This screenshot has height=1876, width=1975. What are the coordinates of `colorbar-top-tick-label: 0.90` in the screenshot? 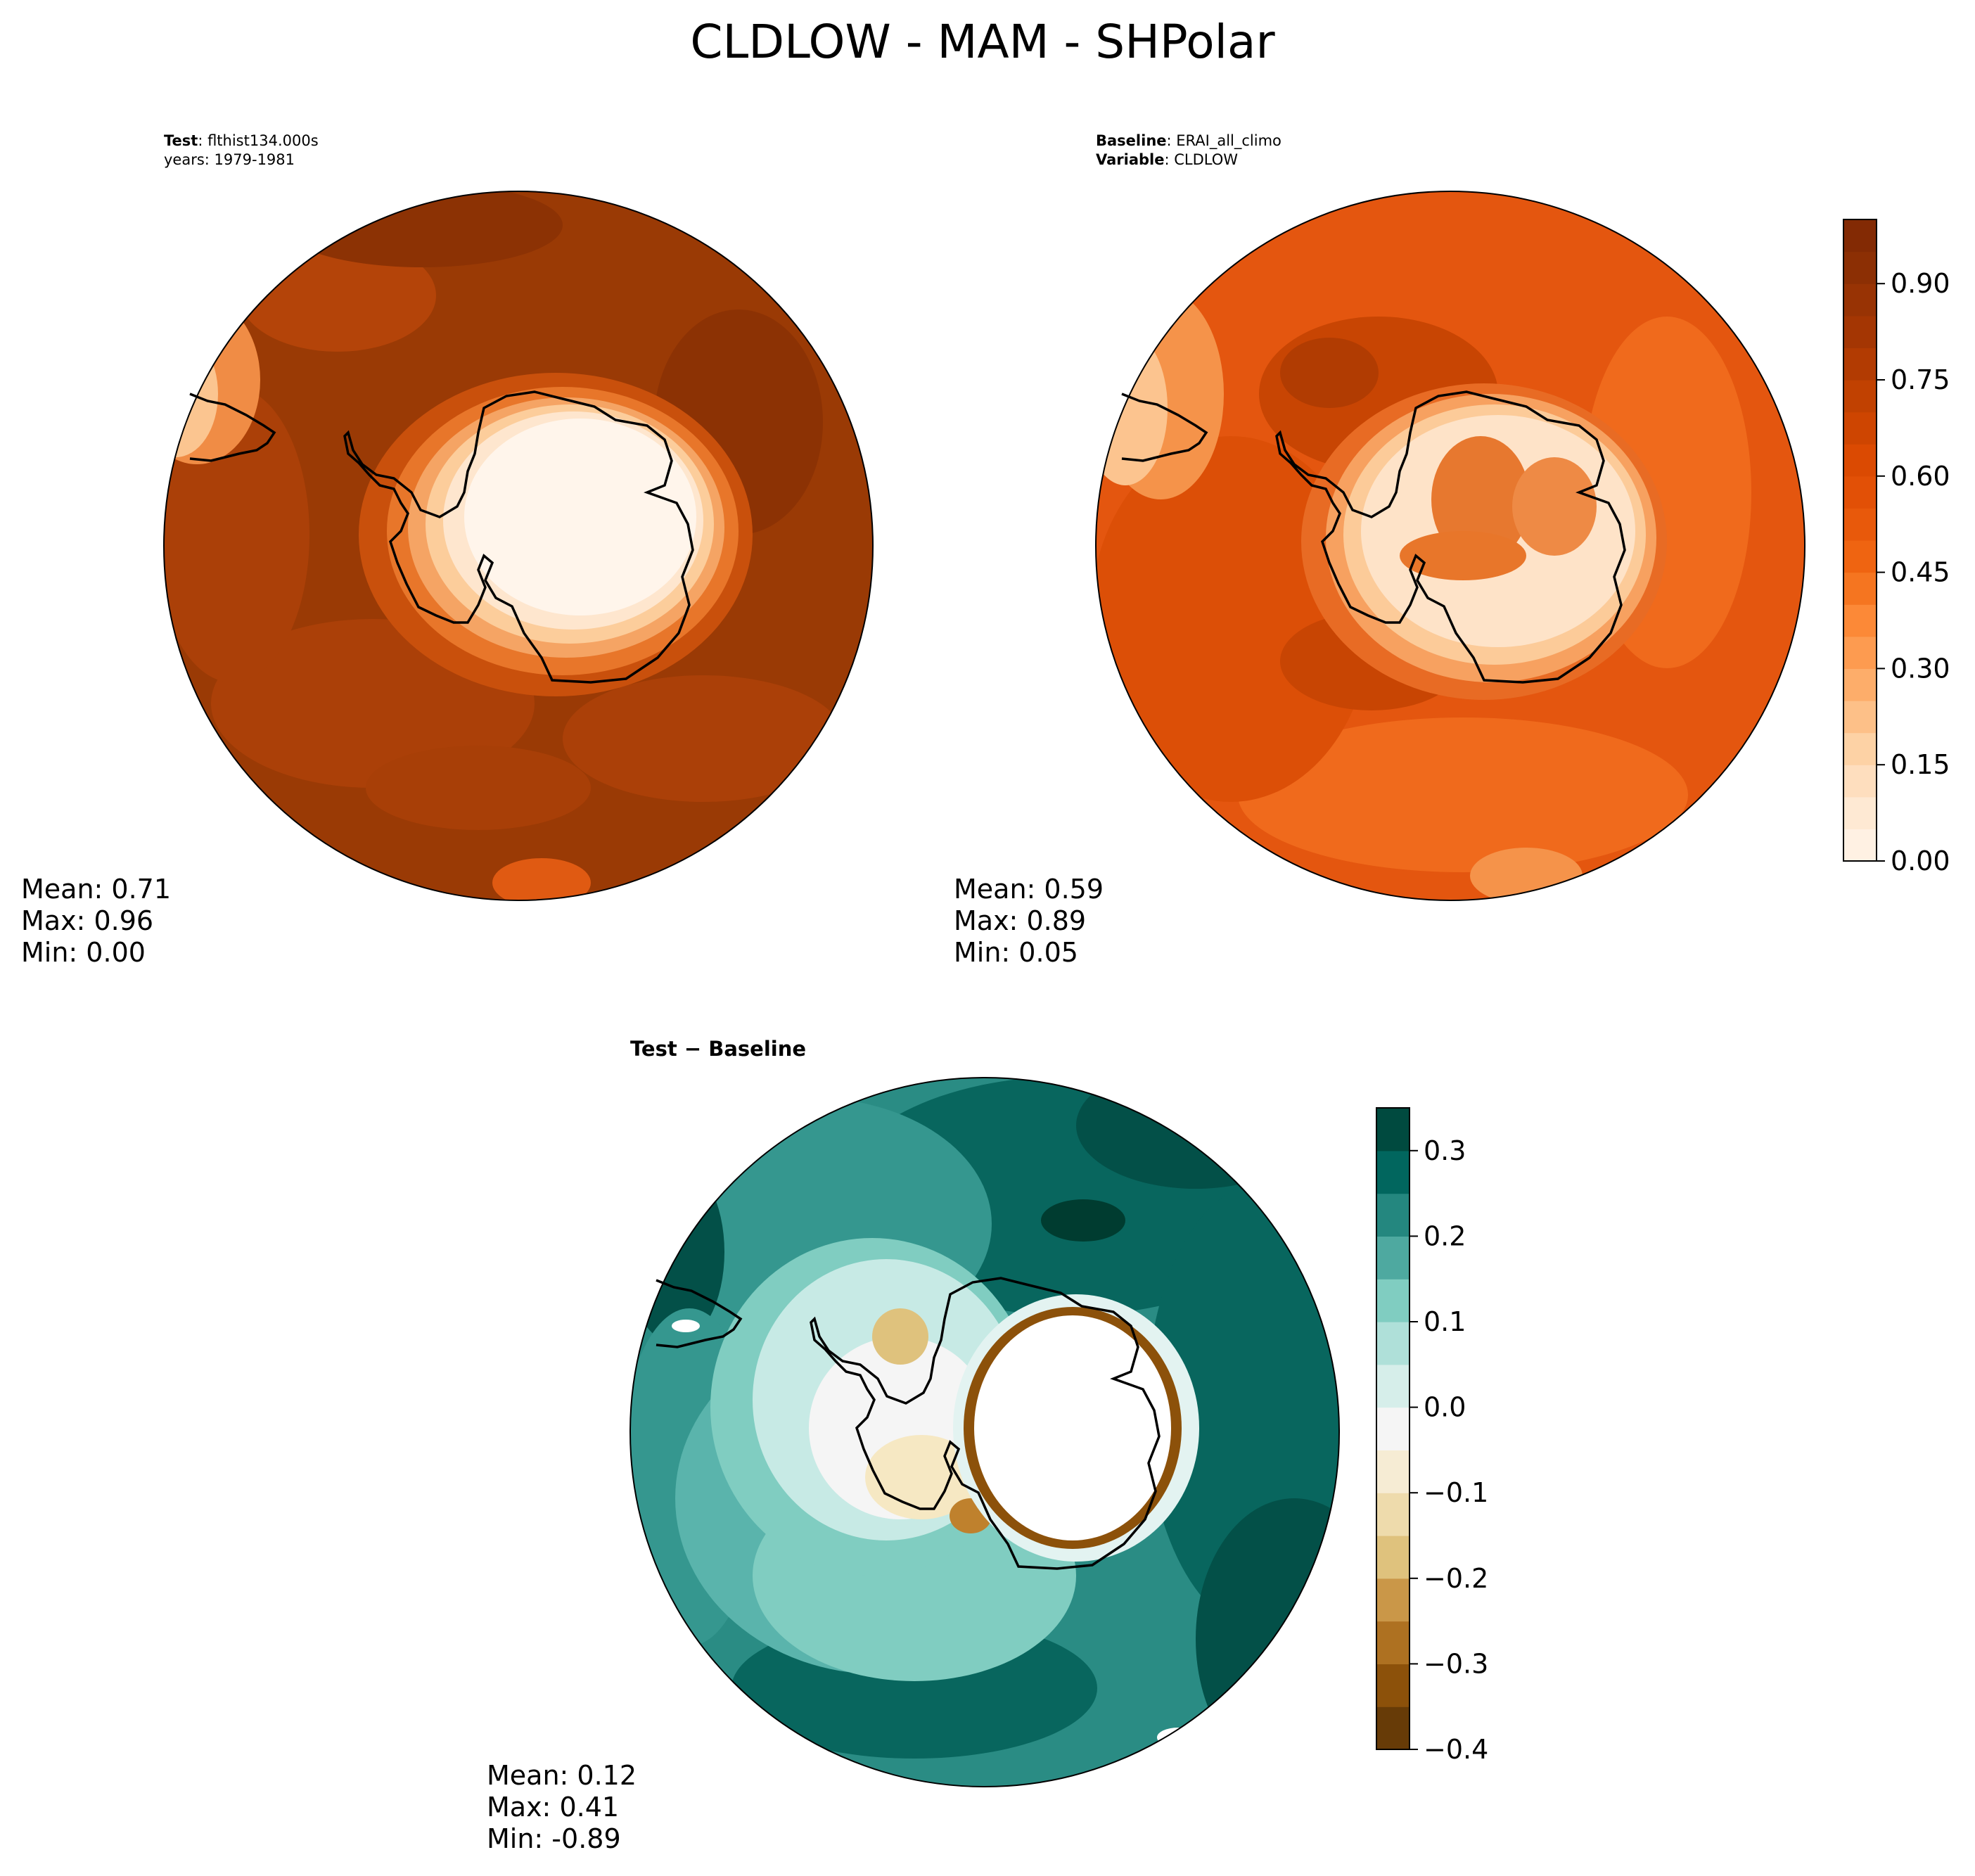 It's located at (1920, 283).